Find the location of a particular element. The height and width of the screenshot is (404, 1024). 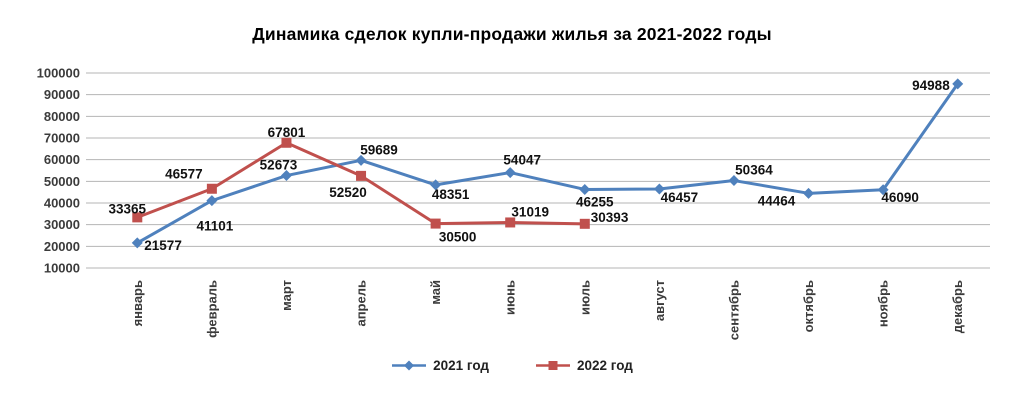

data-label: 52520 is located at coordinates (348, 192).